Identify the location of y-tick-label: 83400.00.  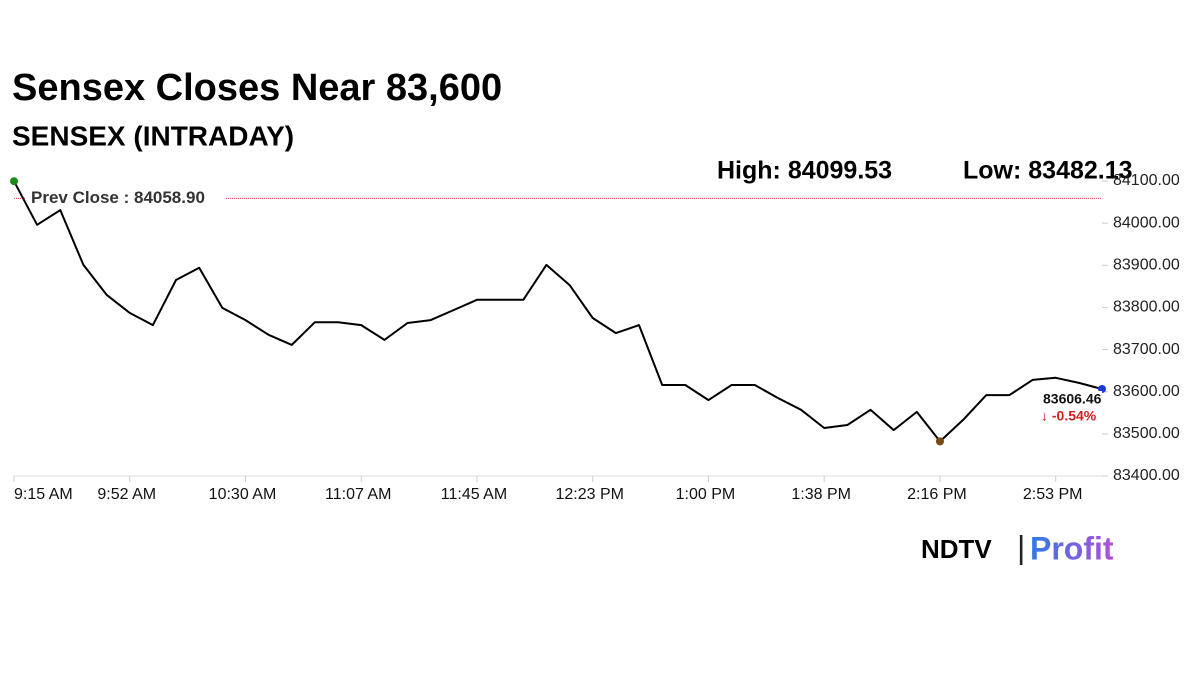
(1146, 475).